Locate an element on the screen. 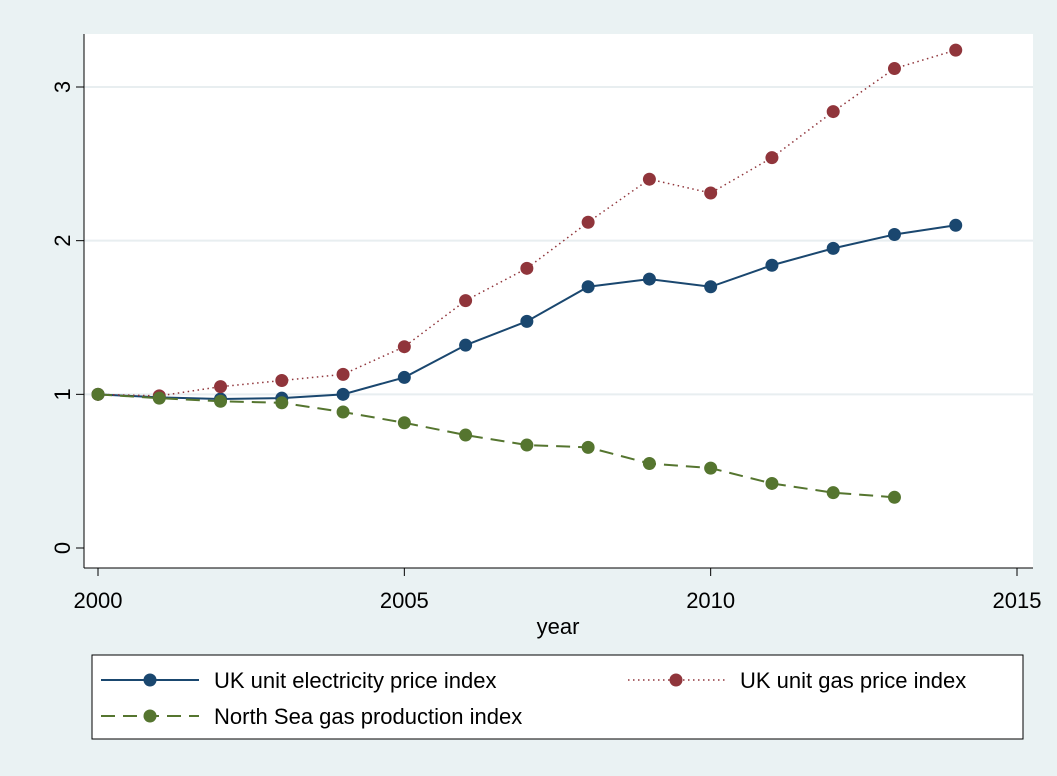 Image resolution: width=1057 pixels, height=776 pixels. y-tick-label: 0 is located at coordinates (62, 548).